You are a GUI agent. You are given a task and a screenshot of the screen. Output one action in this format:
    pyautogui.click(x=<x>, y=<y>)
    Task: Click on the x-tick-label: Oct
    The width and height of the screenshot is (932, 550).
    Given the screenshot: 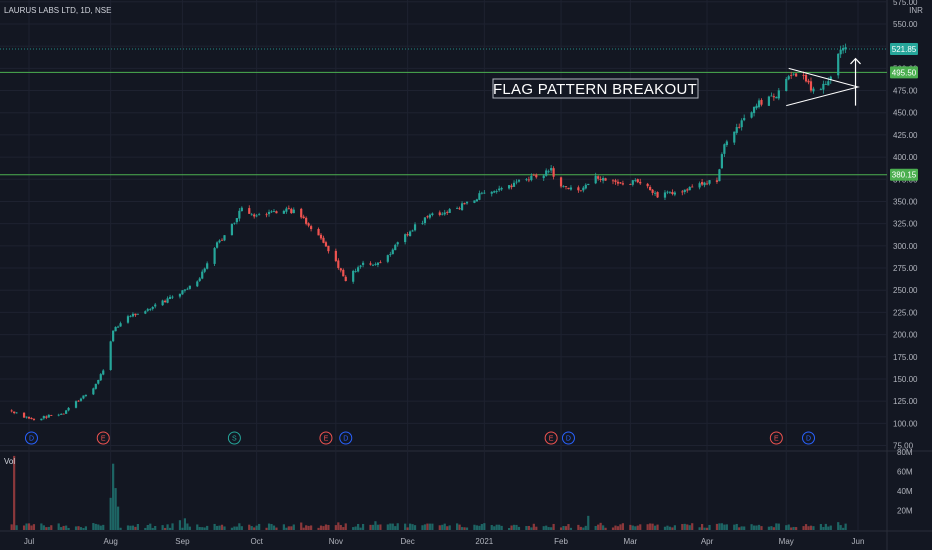 What is the action you would take?
    pyautogui.click(x=256, y=541)
    